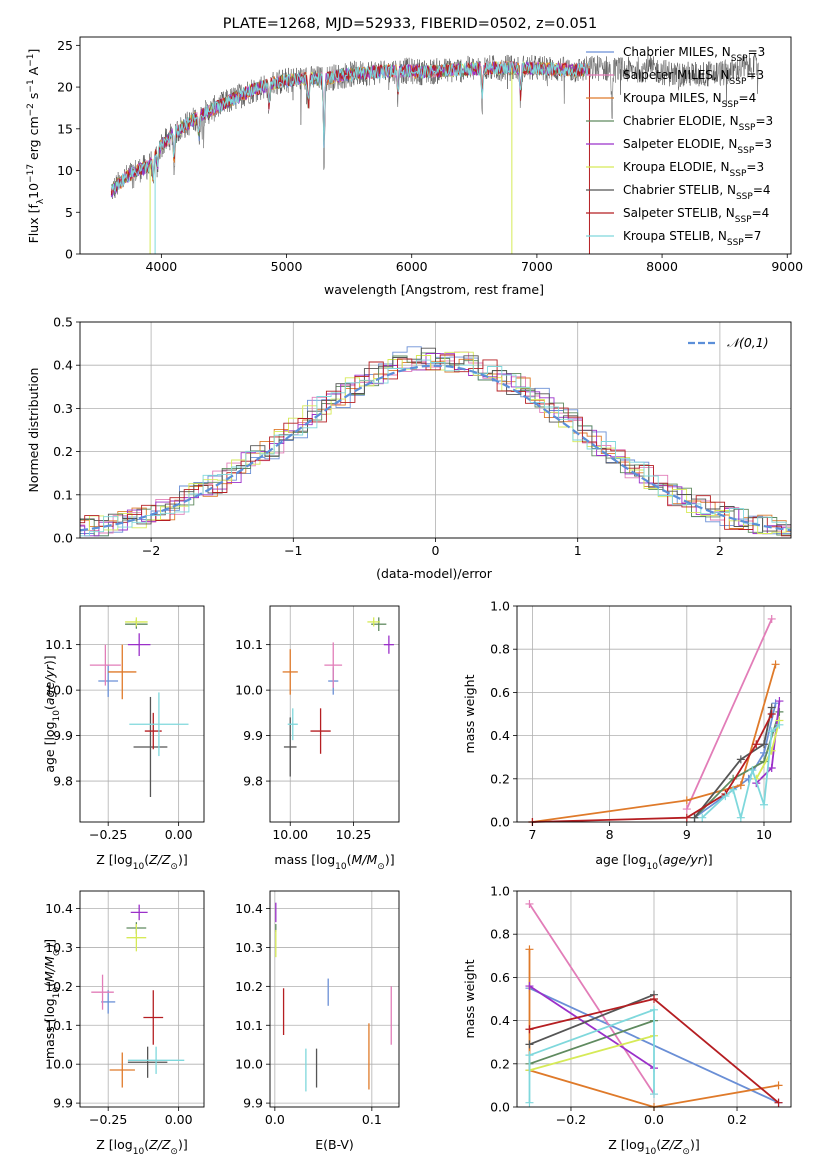  Describe the element at coordinates (249, 986) in the screenshot. I see `y-tick-label: 10.2` at that location.